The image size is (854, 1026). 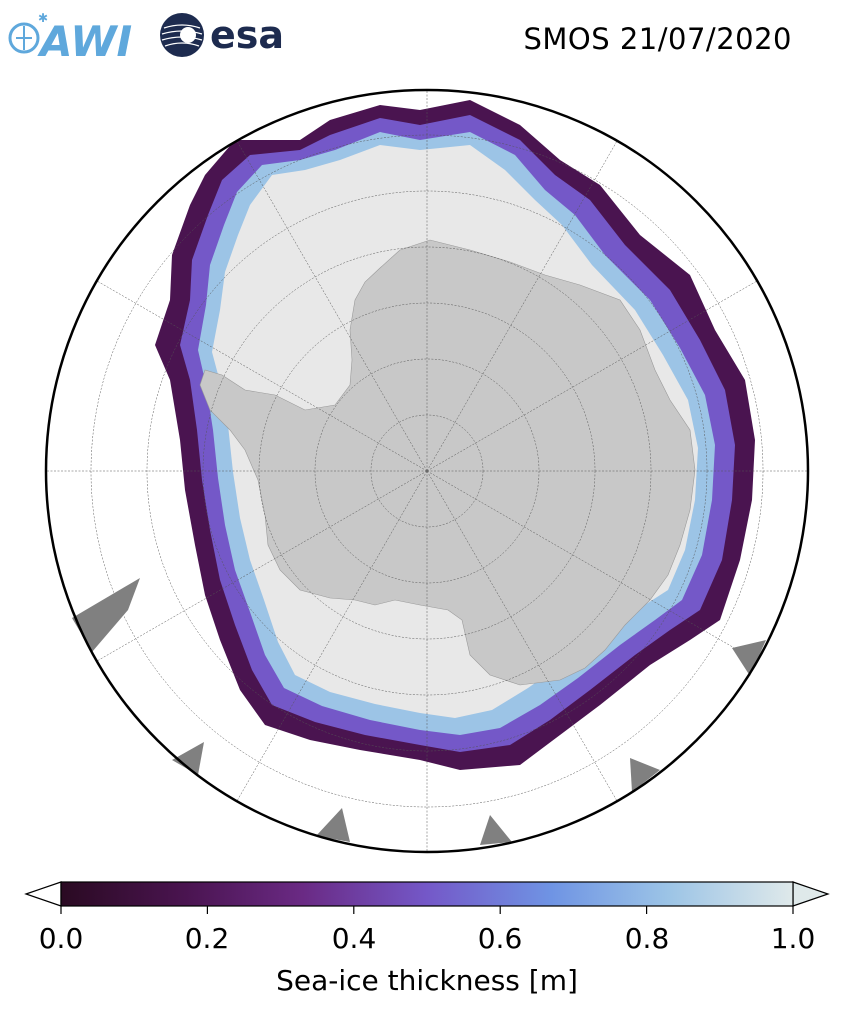 I want to click on colorbar-extend-high, so click(x=811, y=894).